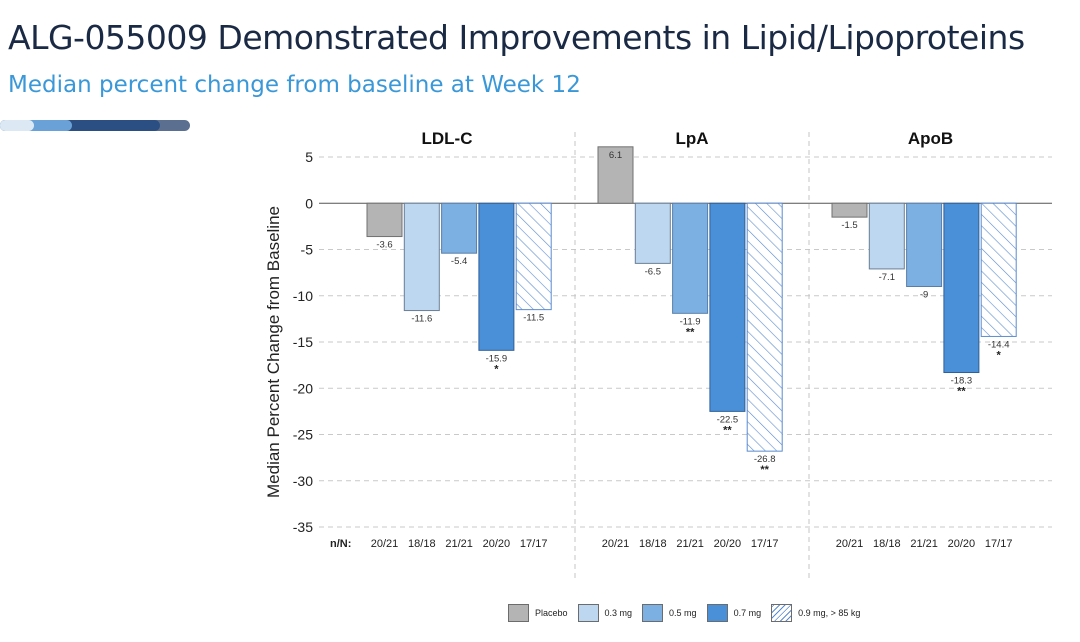 The height and width of the screenshot is (642, 1080). Describe the element at coordinates (497, 358) in the screenshot. I see `data-label: -15.9` at that location.